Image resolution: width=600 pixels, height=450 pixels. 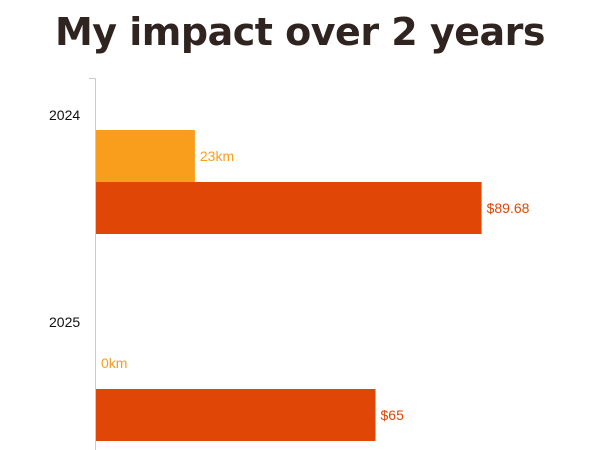 What do you see at coordinates (393, 415) in the screenshot?
I see `data-label: $65` at bounding box center [393, 415].